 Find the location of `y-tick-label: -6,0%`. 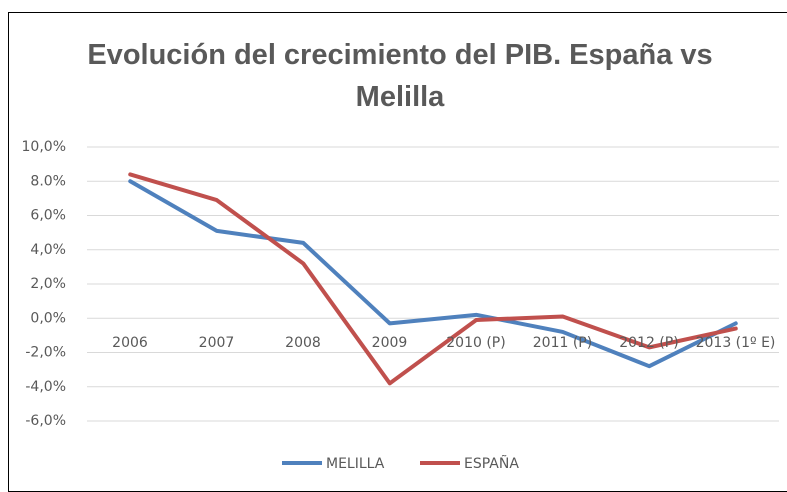

y-tick-label: -6,0% is located at coordinates (45, 421).